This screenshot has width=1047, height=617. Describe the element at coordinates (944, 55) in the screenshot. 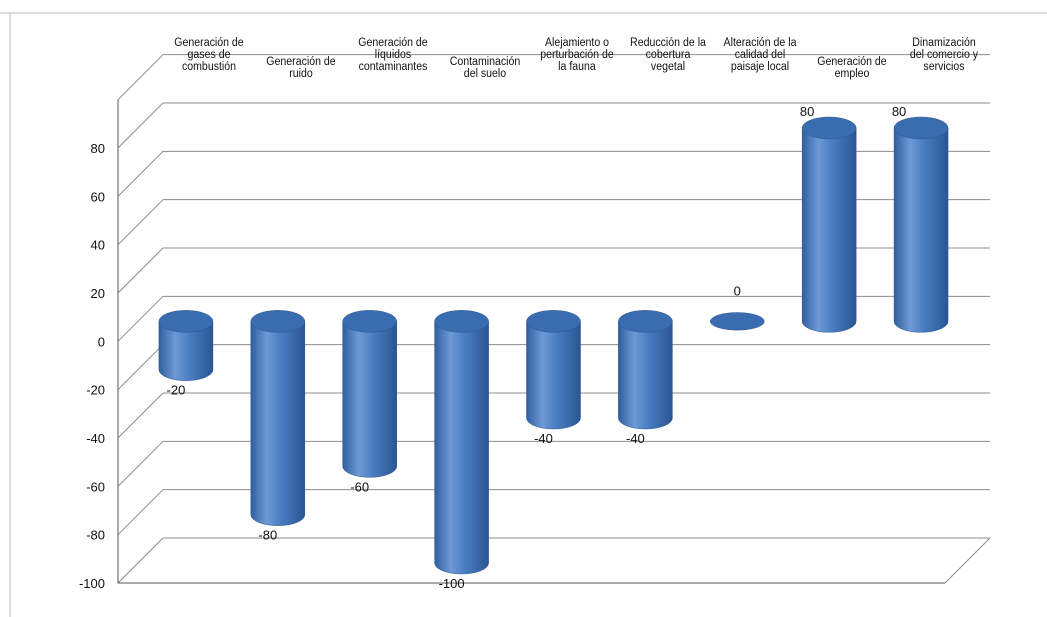

I see `category-label: Dinamización del comercio y servicios` at that location.